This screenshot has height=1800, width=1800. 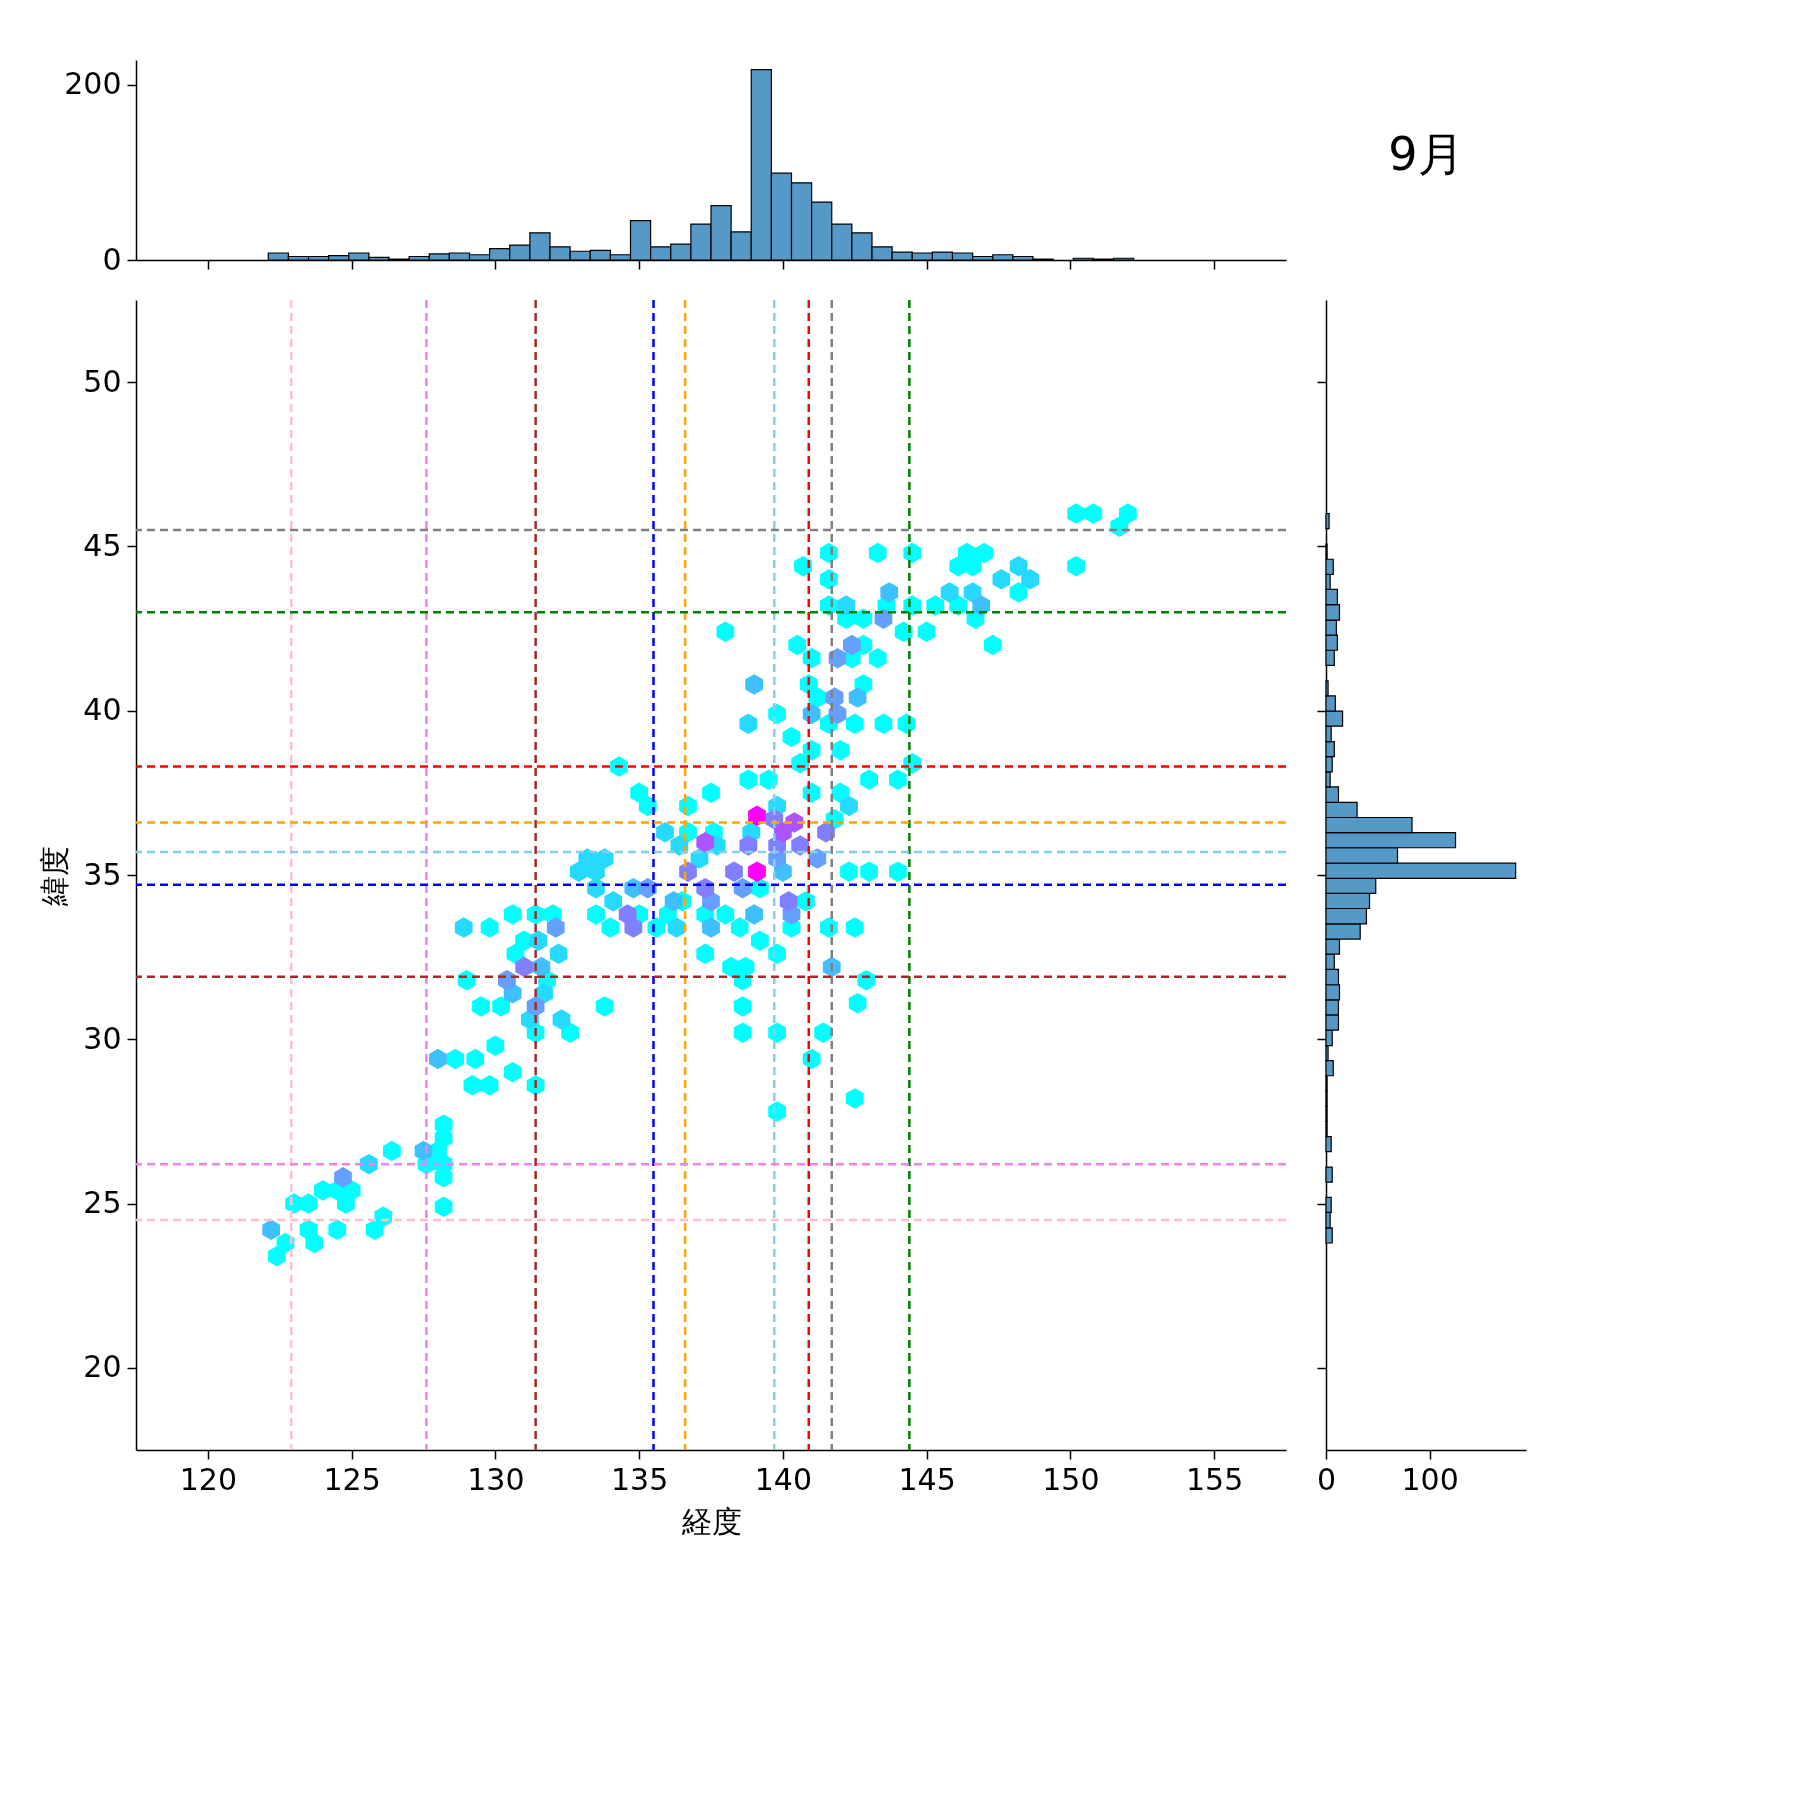 I want to click on y-tick-label: 200, so click(x=93, y=84).